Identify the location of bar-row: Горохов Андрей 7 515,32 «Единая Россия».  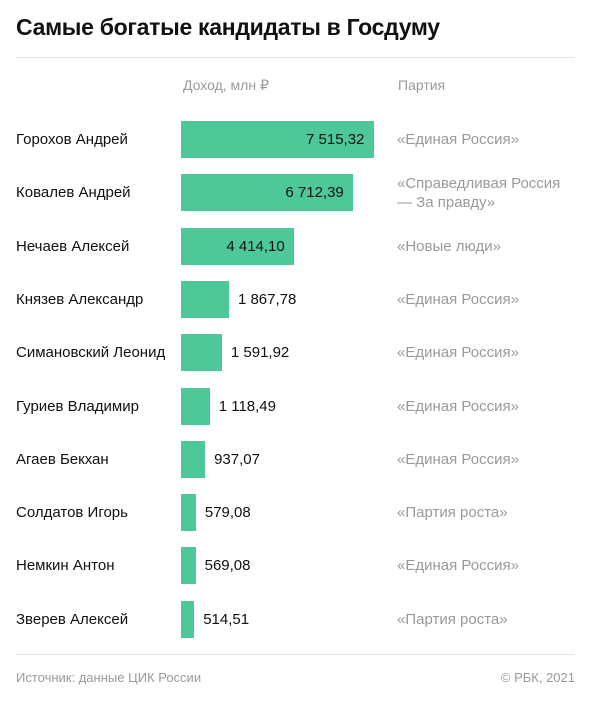
(295, 139).